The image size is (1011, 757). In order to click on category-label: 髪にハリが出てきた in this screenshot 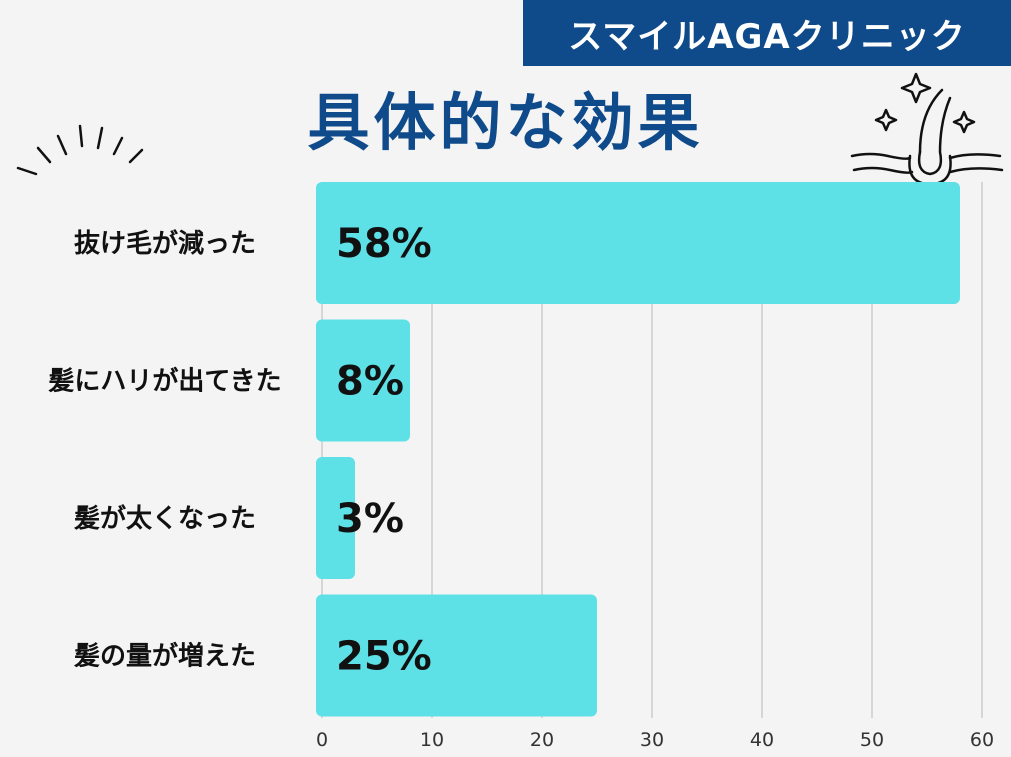, I will do `click(164, 381)`.